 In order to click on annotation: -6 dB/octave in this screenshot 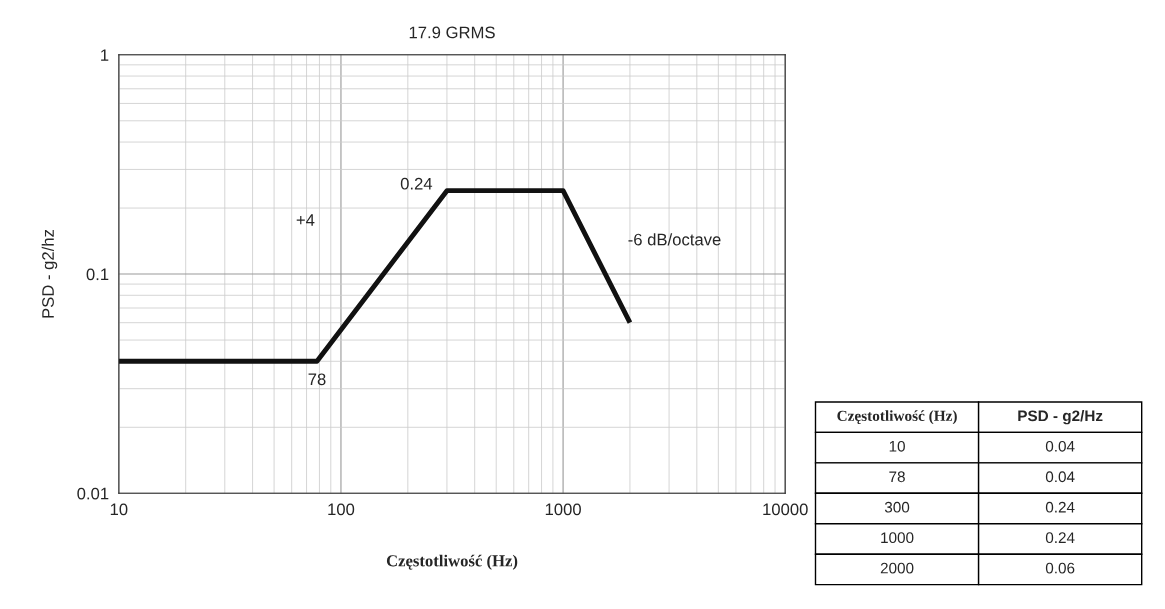, I will do `click(674, 239)`.